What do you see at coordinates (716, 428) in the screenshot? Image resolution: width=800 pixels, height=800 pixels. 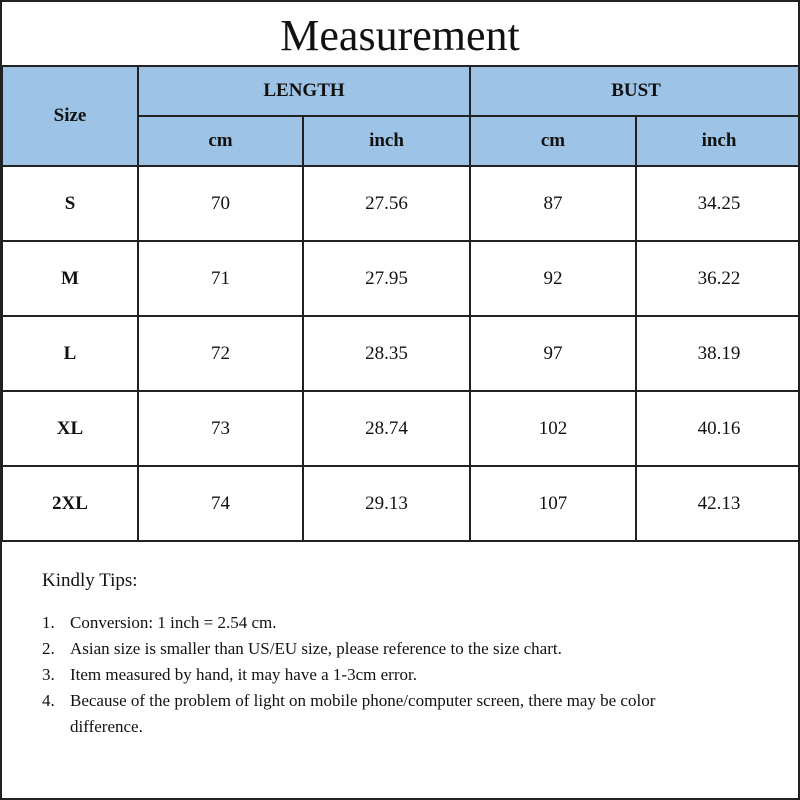 I see `cell-bust-inch: 40.16` at bounding box center [716, 428].